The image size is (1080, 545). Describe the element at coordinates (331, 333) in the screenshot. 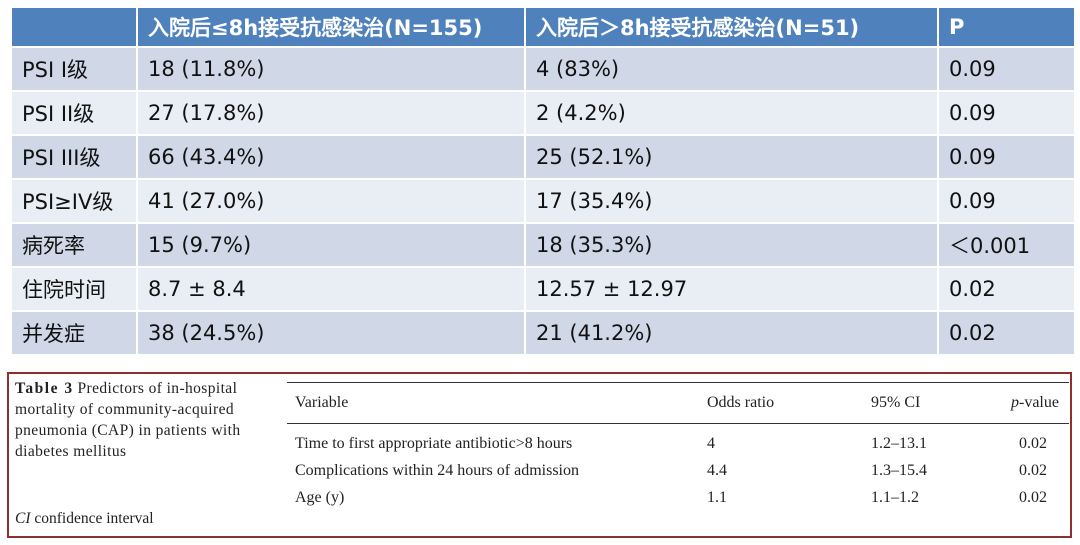

I see `row-early-value: 38 (24.5%)` at that location.